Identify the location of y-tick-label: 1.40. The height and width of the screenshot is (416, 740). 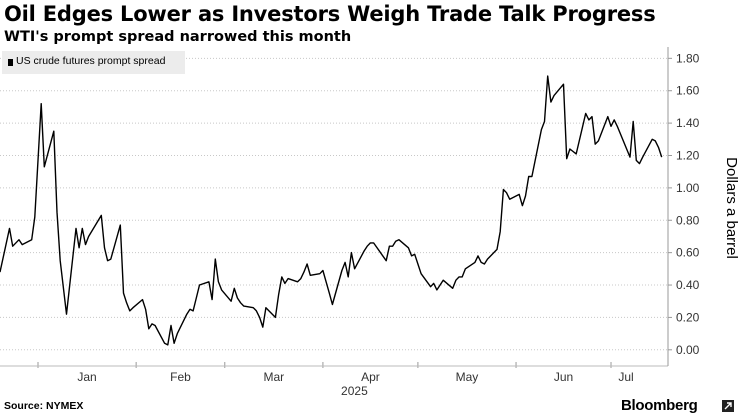
(688, 123).